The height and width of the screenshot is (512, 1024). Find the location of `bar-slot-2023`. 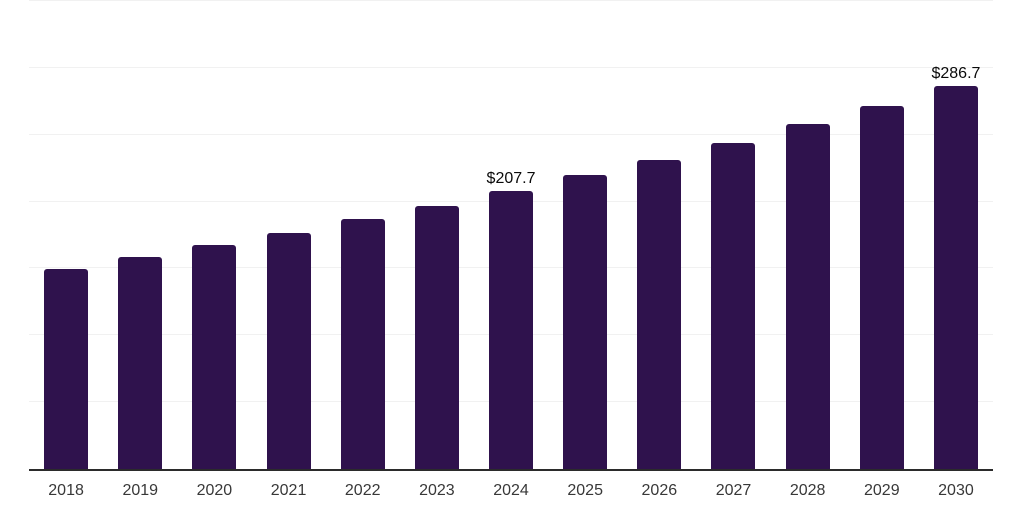

bar-slot-2023 is located at coordinates (437, 235).